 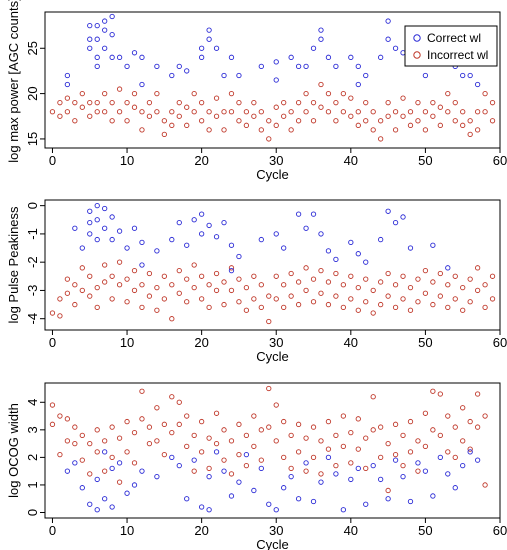 What do you see at coordinates (32, 457) in the screenshot?
I see `y-tick-label: 2` at bounding box center [32, 457].